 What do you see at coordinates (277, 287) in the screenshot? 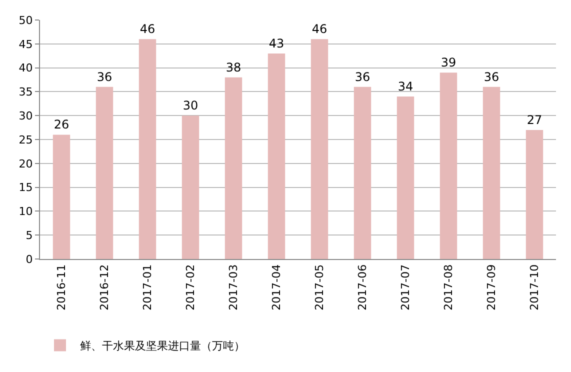
I see `x-tick-label: 2017-04` at bounding box center [277, 287].